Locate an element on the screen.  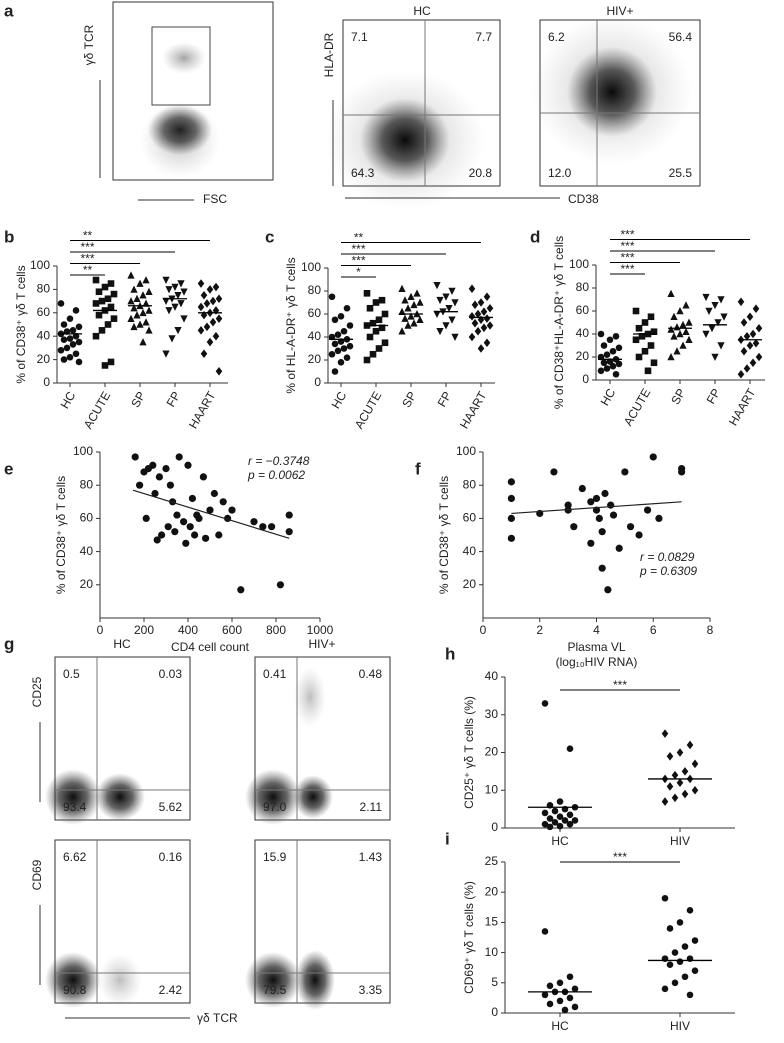
quadrant-value: 93.4 is located at coordinates (75, 807).